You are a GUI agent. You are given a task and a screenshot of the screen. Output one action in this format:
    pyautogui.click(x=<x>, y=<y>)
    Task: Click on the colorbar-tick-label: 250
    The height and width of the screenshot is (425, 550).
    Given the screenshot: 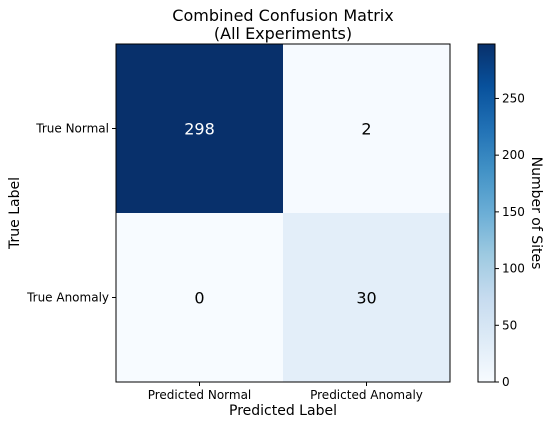 What is the action you would take?
    pyautogui.click(x=513, y=98)
    